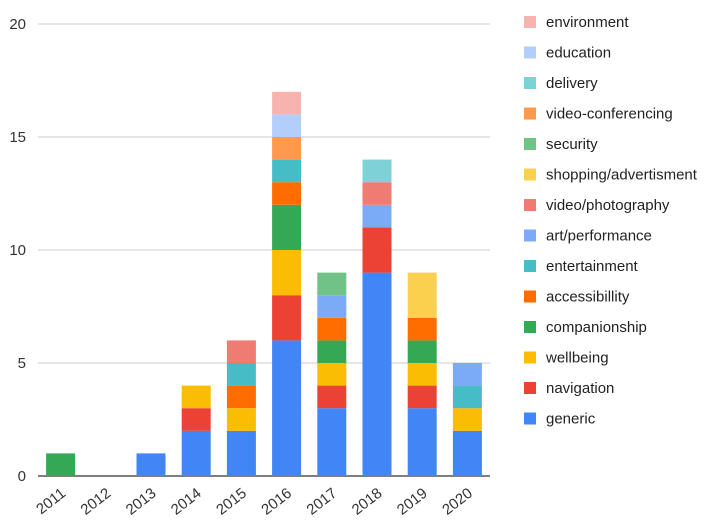 Image resolution: width=720 pixels, height=532 pixels. Describe the element at coordinates (241, 397) in the screenshot. I see `bar-segment-accessibillity-2015` at that location.